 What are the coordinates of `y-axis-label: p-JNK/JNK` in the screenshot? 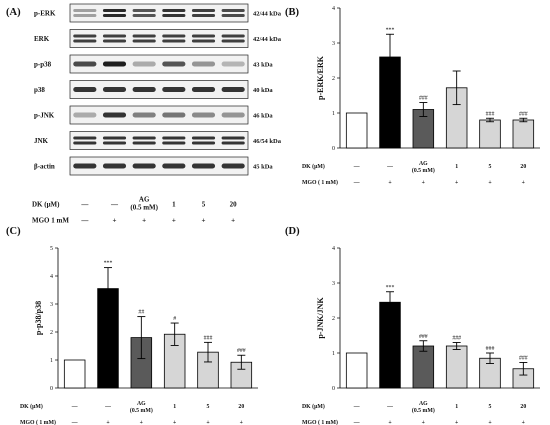 It's located at (320, 318).